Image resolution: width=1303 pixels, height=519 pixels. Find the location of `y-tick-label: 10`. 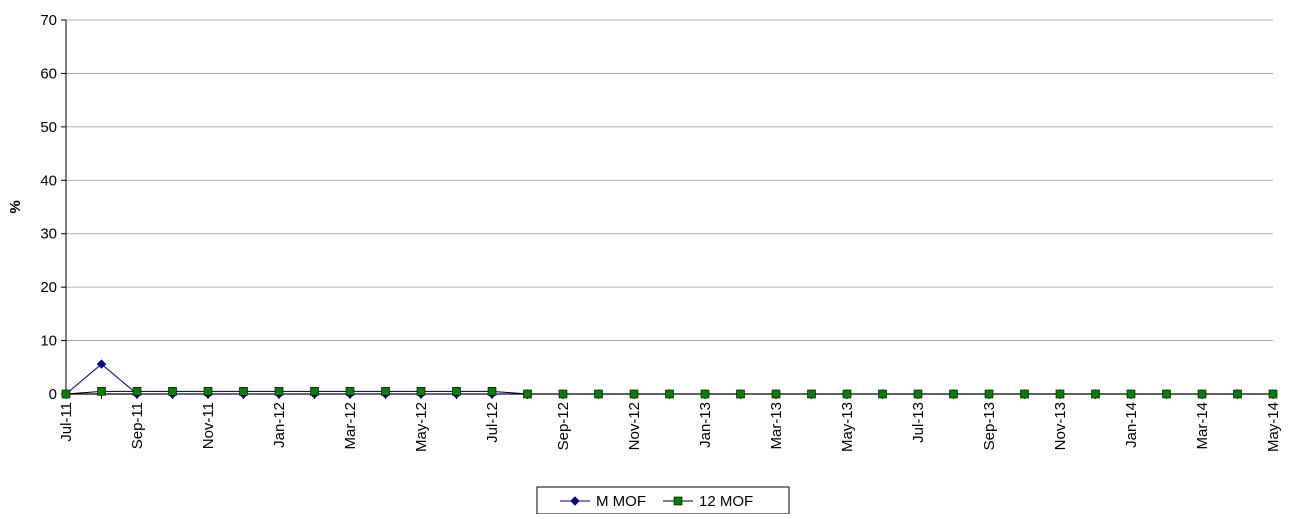

y-tick-label: 10 is located at coordinates (48, 341).